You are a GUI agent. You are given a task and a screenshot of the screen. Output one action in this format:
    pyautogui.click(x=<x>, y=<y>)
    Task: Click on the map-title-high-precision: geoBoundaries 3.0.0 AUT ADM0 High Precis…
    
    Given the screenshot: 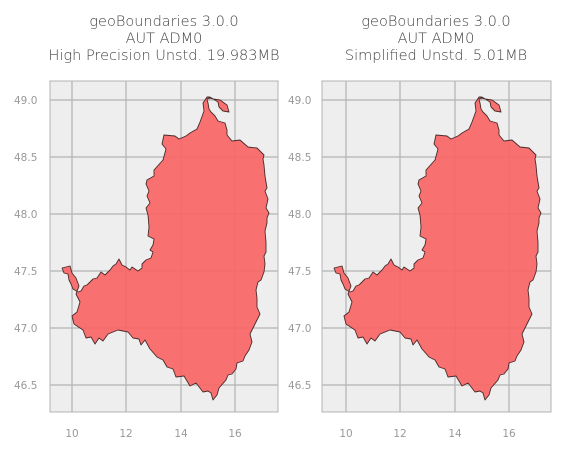 What is the action you would take?
    pyautogui.click(x=164, y=39)
    